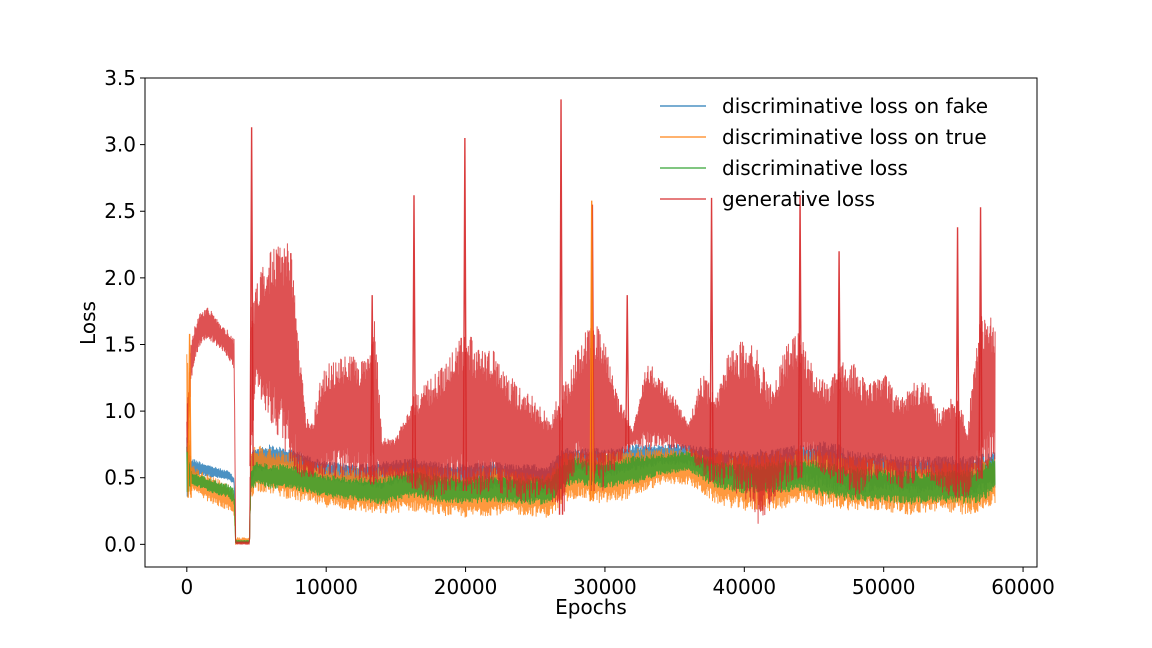 The width and height of the screenshot is (1152, 648). Describe the element at coordinates (854, 137) in the screenshot. I see `legend-label: discriminative loss on true` at that location.